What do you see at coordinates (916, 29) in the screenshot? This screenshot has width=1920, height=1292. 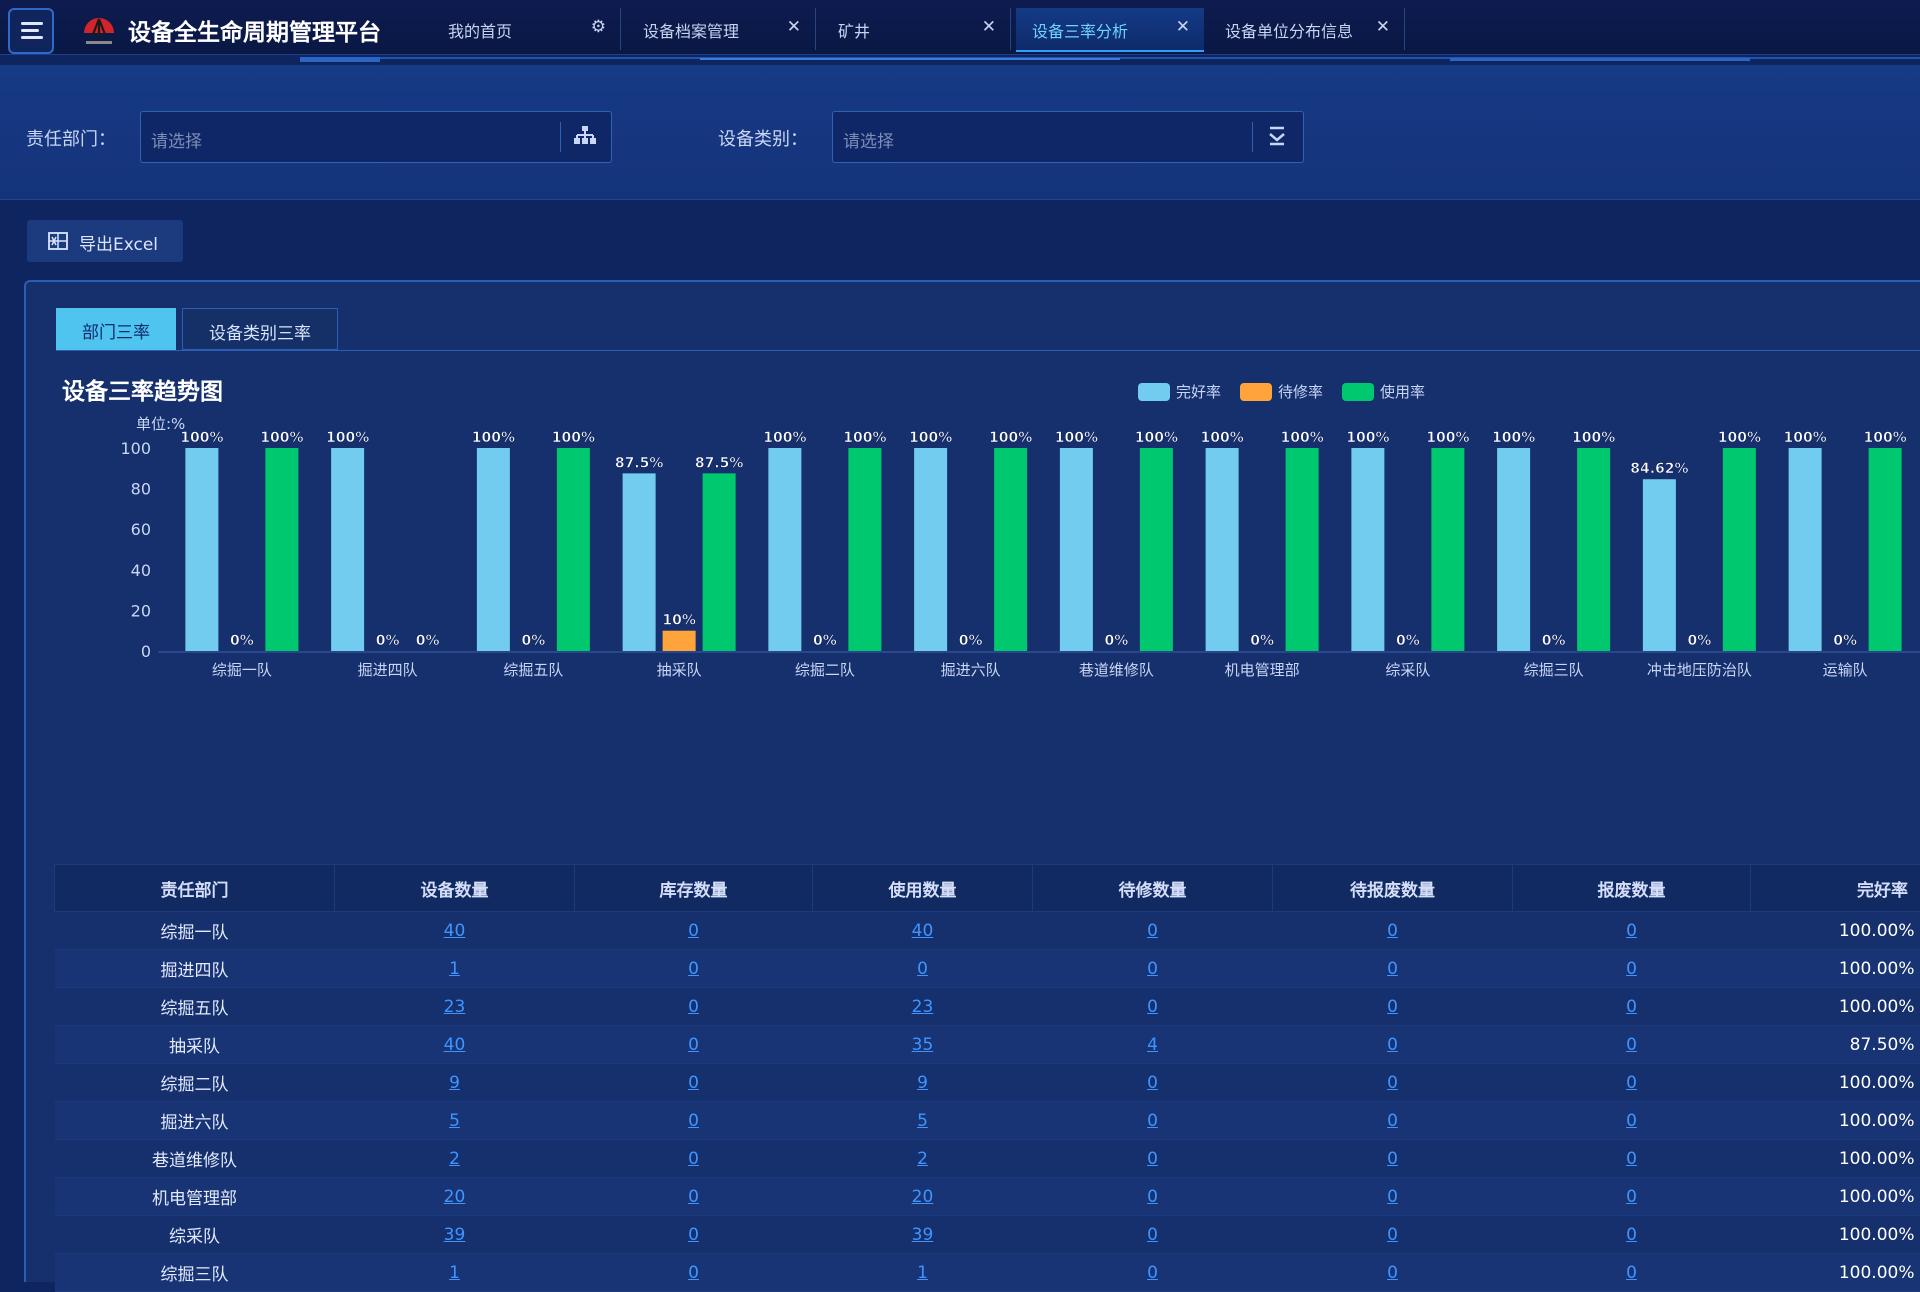 I see `tab-mine: 矿井 ✕` at bounding box center [916, 29].